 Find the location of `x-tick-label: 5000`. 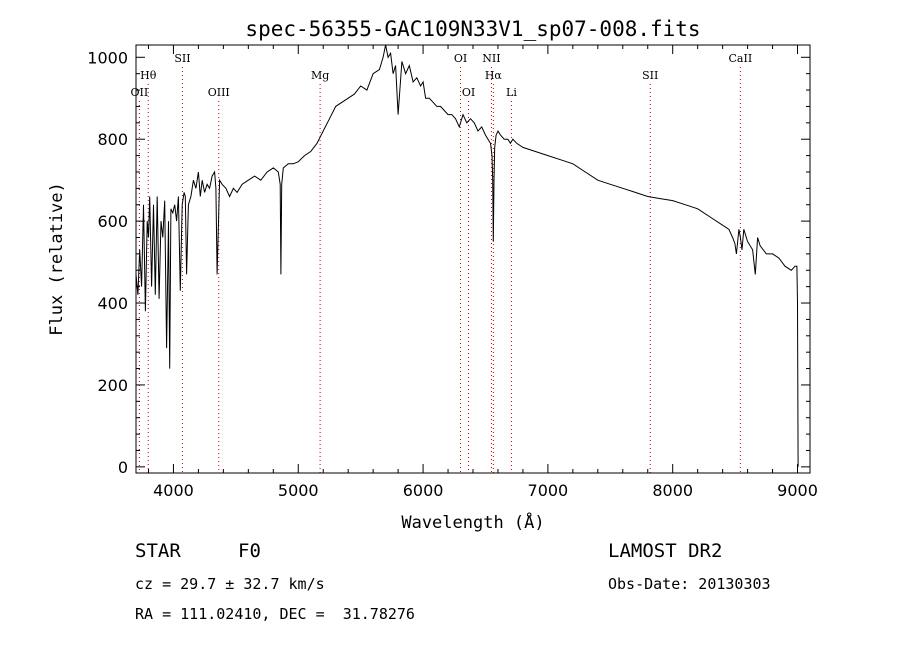

x-tick-label: 5000 is located at coordinates (298, 490).